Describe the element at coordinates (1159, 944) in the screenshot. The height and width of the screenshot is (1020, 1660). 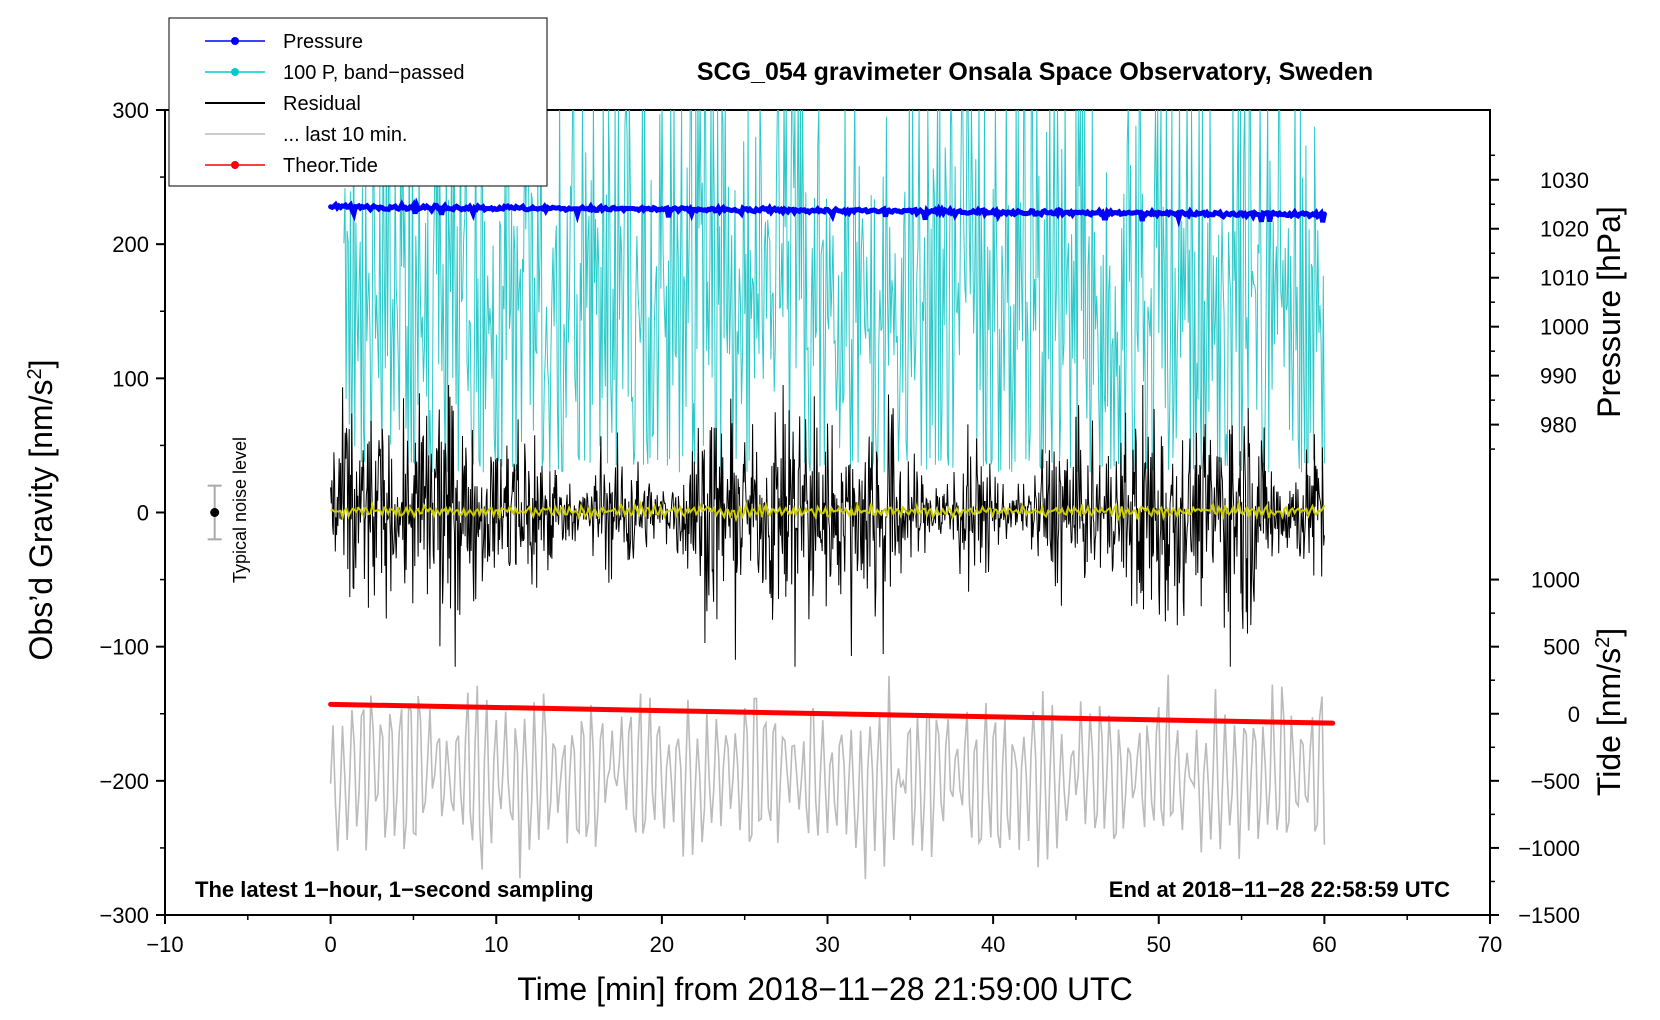
I see `x-tick-label: 50` at that location.